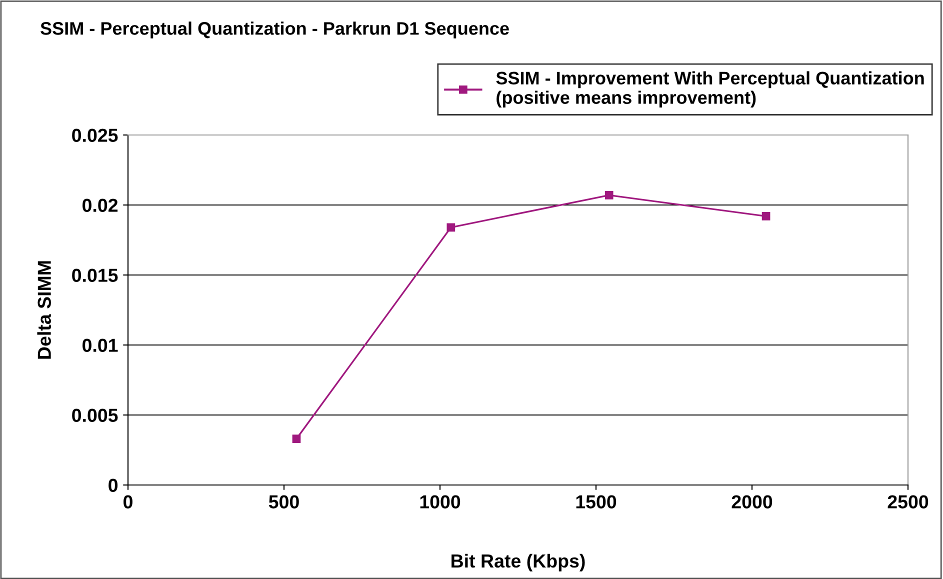  I want to click on x-tick-label: 2500, so click(908, 501).